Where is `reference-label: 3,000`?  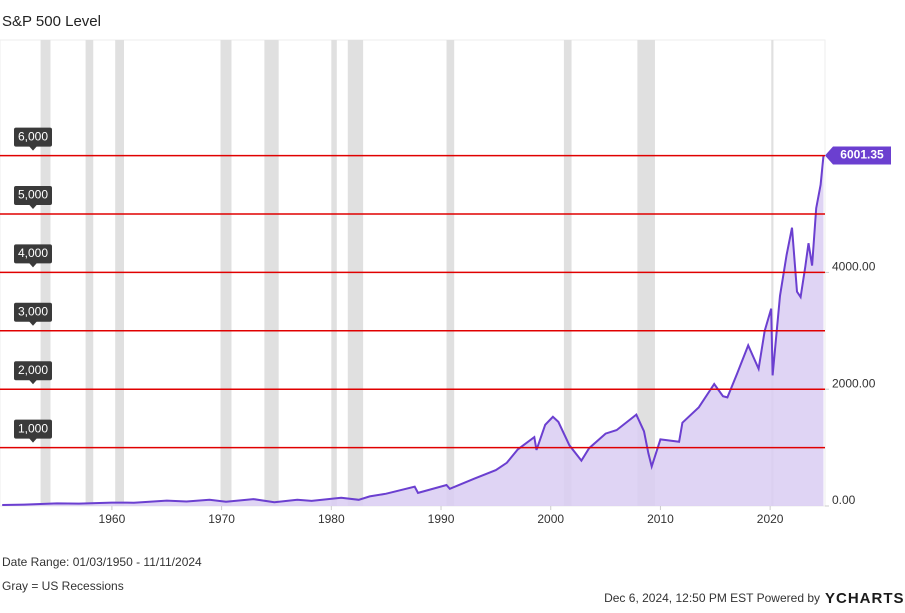 reference-label: 3,000 is located at coordinates (33, 311).